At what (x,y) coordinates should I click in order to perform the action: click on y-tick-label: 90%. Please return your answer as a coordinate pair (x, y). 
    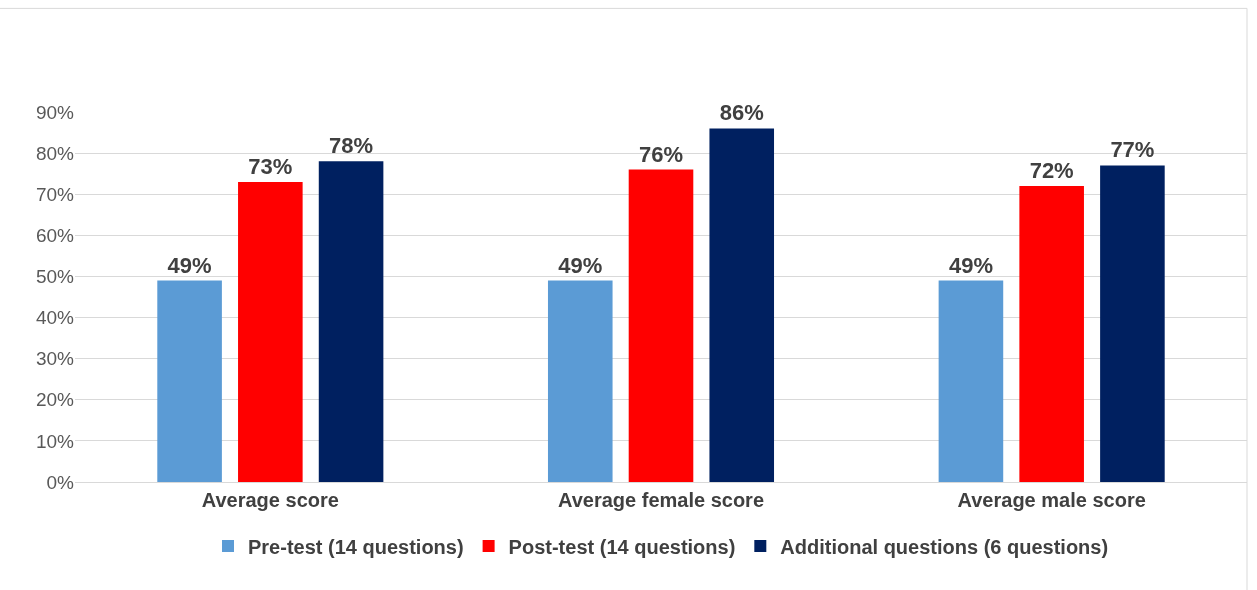
    Looking at the image, I should click on (55, 112).